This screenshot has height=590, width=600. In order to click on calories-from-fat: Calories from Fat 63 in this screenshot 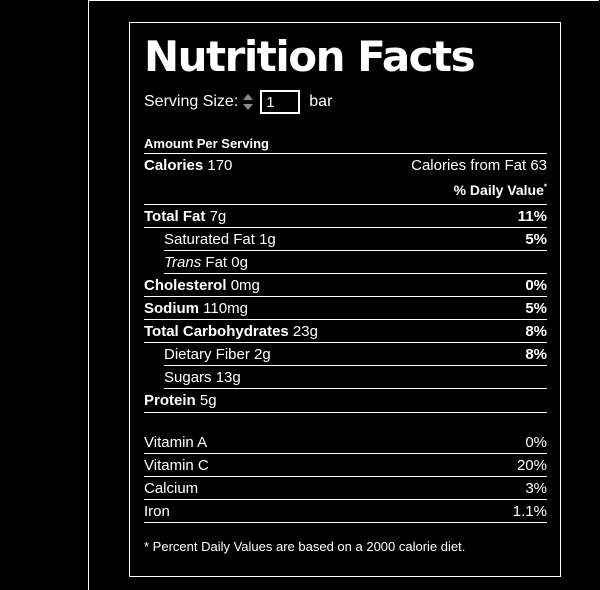, I will do `click(479, 165)`.